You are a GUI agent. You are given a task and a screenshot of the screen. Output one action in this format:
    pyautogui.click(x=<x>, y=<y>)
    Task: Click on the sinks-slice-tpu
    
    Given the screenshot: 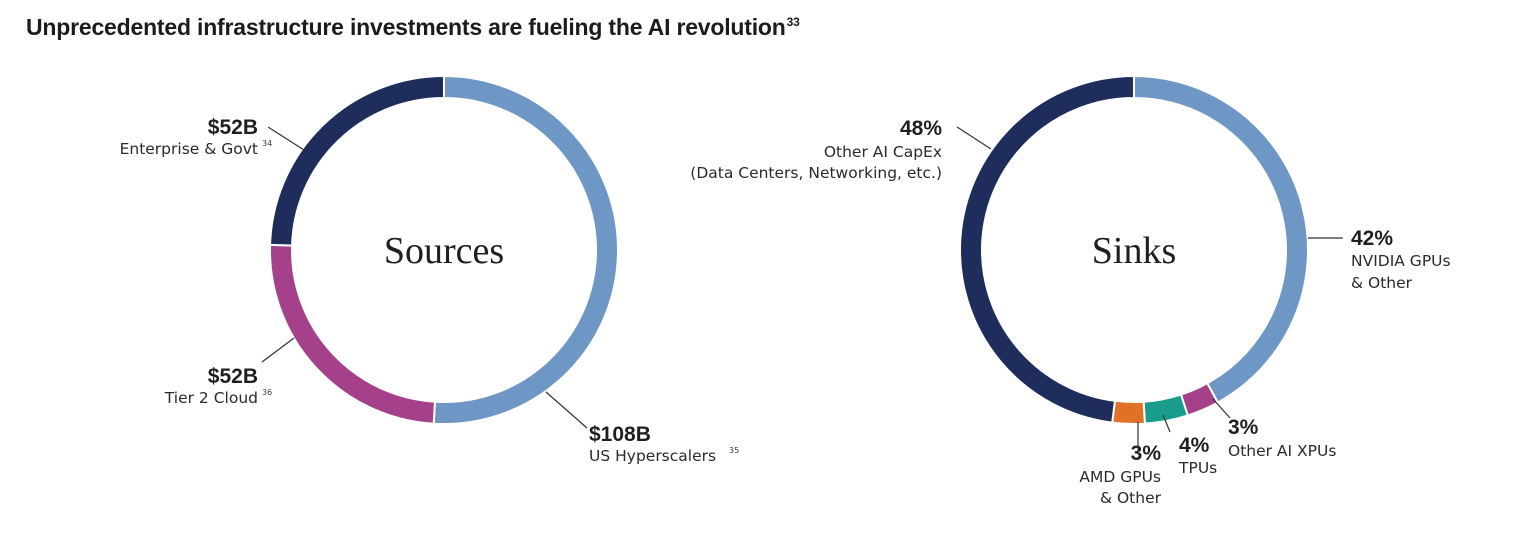 What is the action you would take?
    pyautogui.click(x=1166, y=409)
    